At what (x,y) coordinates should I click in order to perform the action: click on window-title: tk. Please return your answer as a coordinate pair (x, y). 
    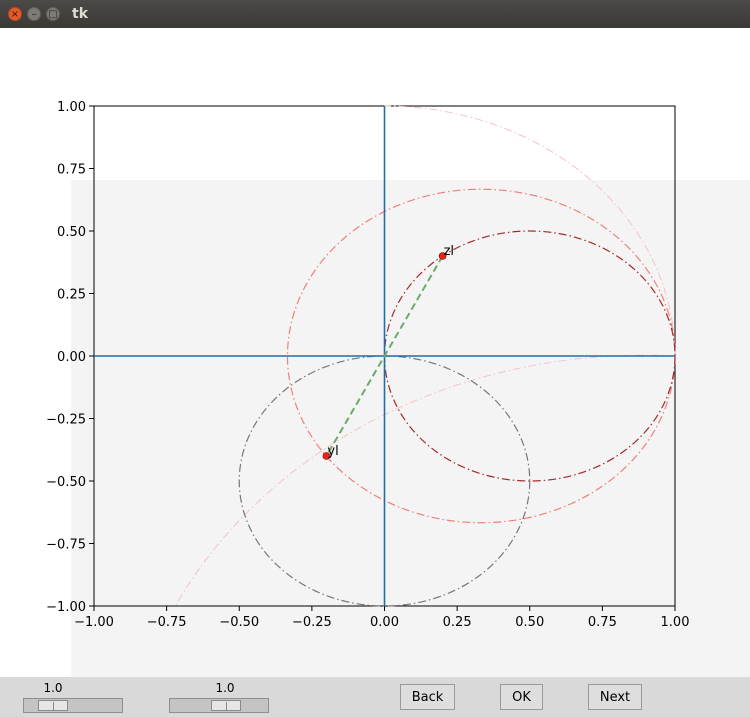
    Looking at the image, I should click on (80, 14).